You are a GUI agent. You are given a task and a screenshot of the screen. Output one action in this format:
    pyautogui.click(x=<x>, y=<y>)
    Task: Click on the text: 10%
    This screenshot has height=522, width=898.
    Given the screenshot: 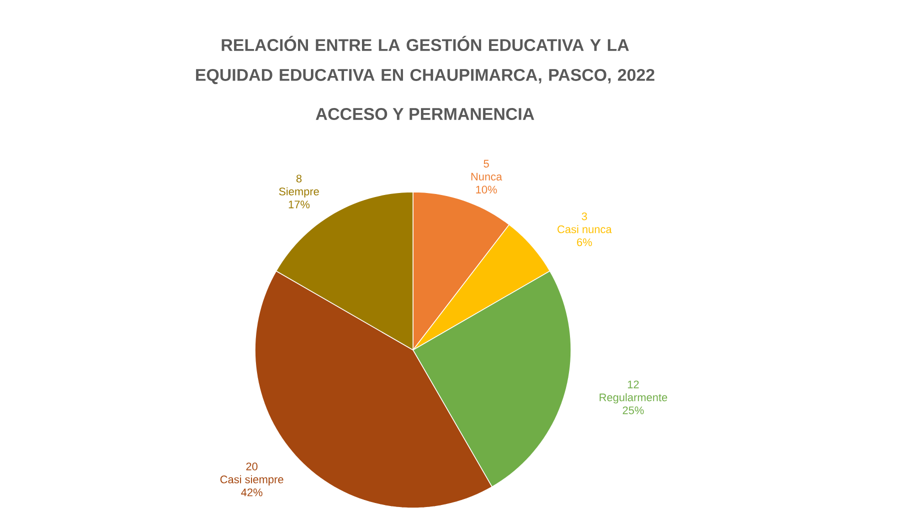 What is the action you would take?
    pyautogui.click(x=486, y=190)
    